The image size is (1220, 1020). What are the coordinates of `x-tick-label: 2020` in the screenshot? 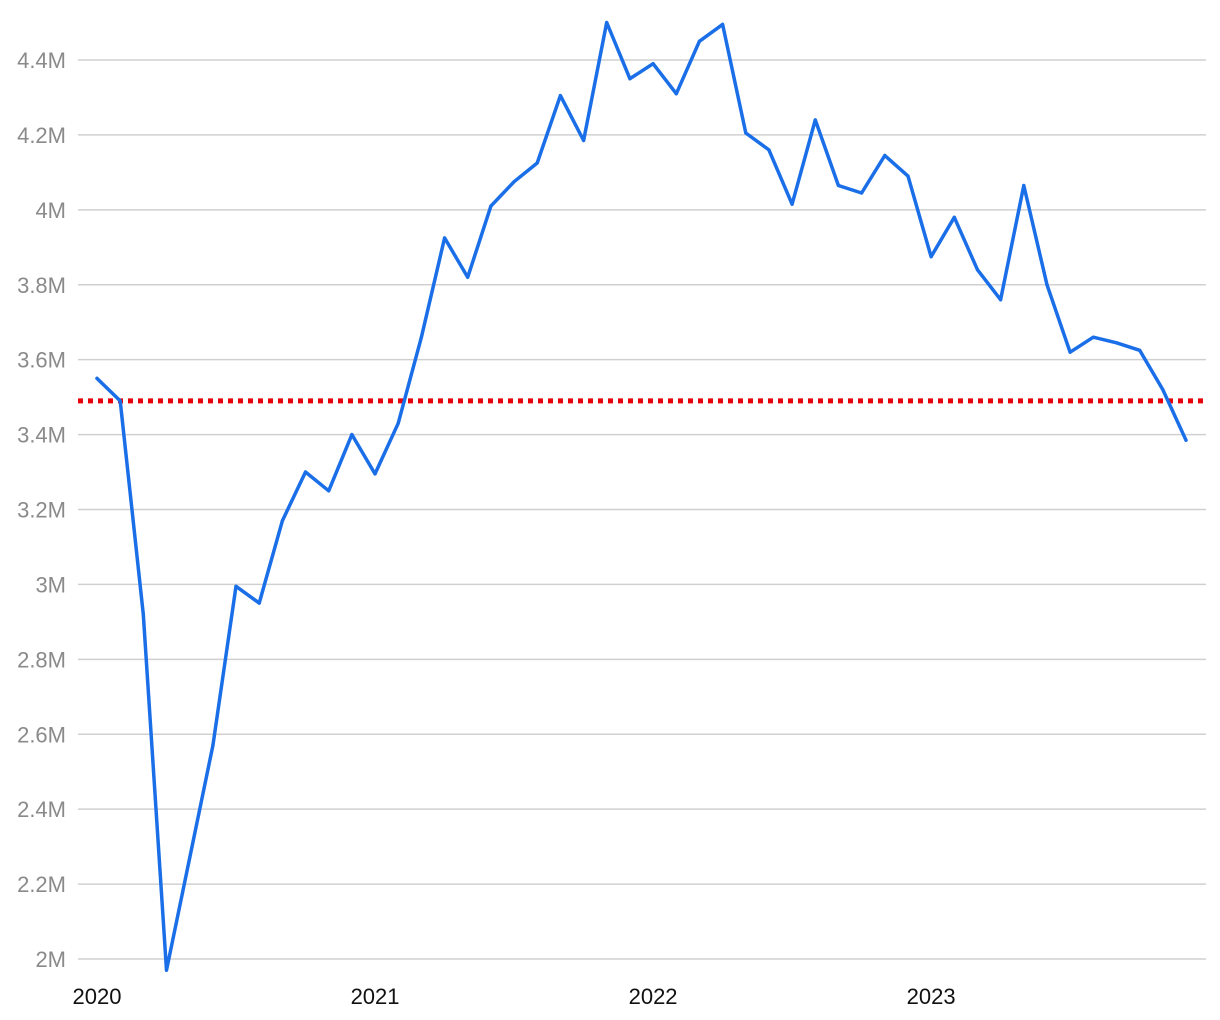 It's located at (97, 996).